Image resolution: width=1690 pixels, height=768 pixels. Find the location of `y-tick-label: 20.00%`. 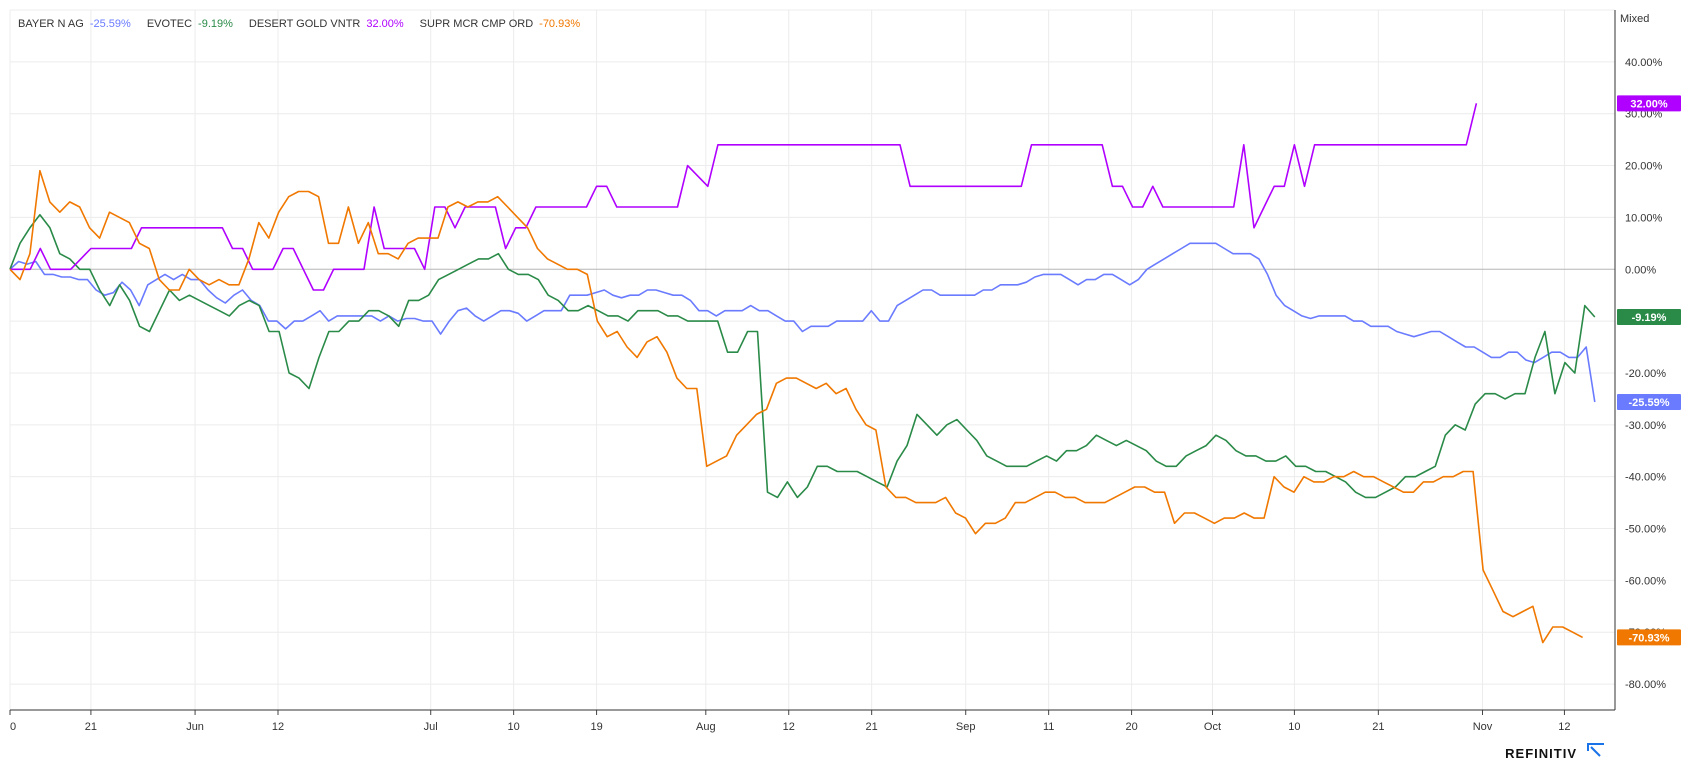

y-tick-label: 20.00% is located at coordinates (1644, 167).